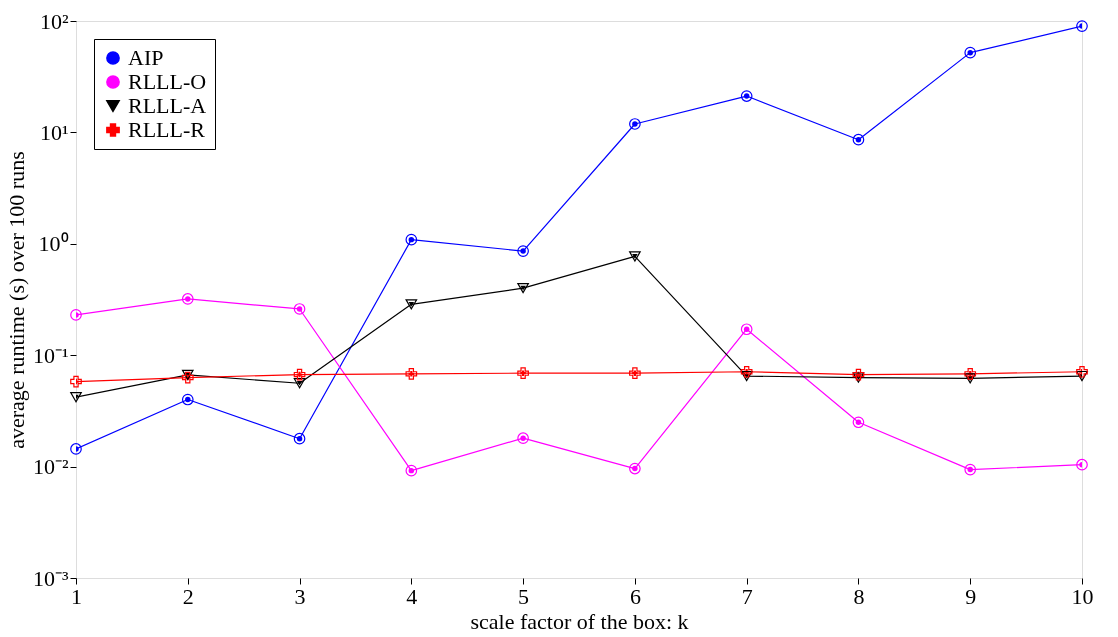  What do you see at coordinates (300, 596) in the screenshot?
I see `x-tick-label: 3` at bounding box center [300, 596].